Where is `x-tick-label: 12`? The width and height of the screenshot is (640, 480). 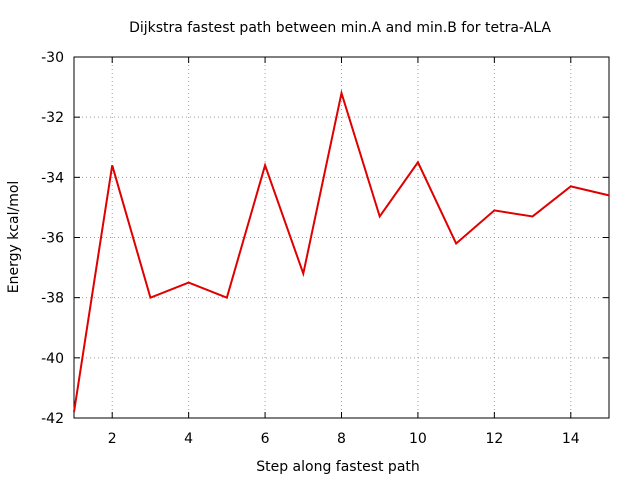
x-tick-label: 12 is located at coordinates (494, 439).